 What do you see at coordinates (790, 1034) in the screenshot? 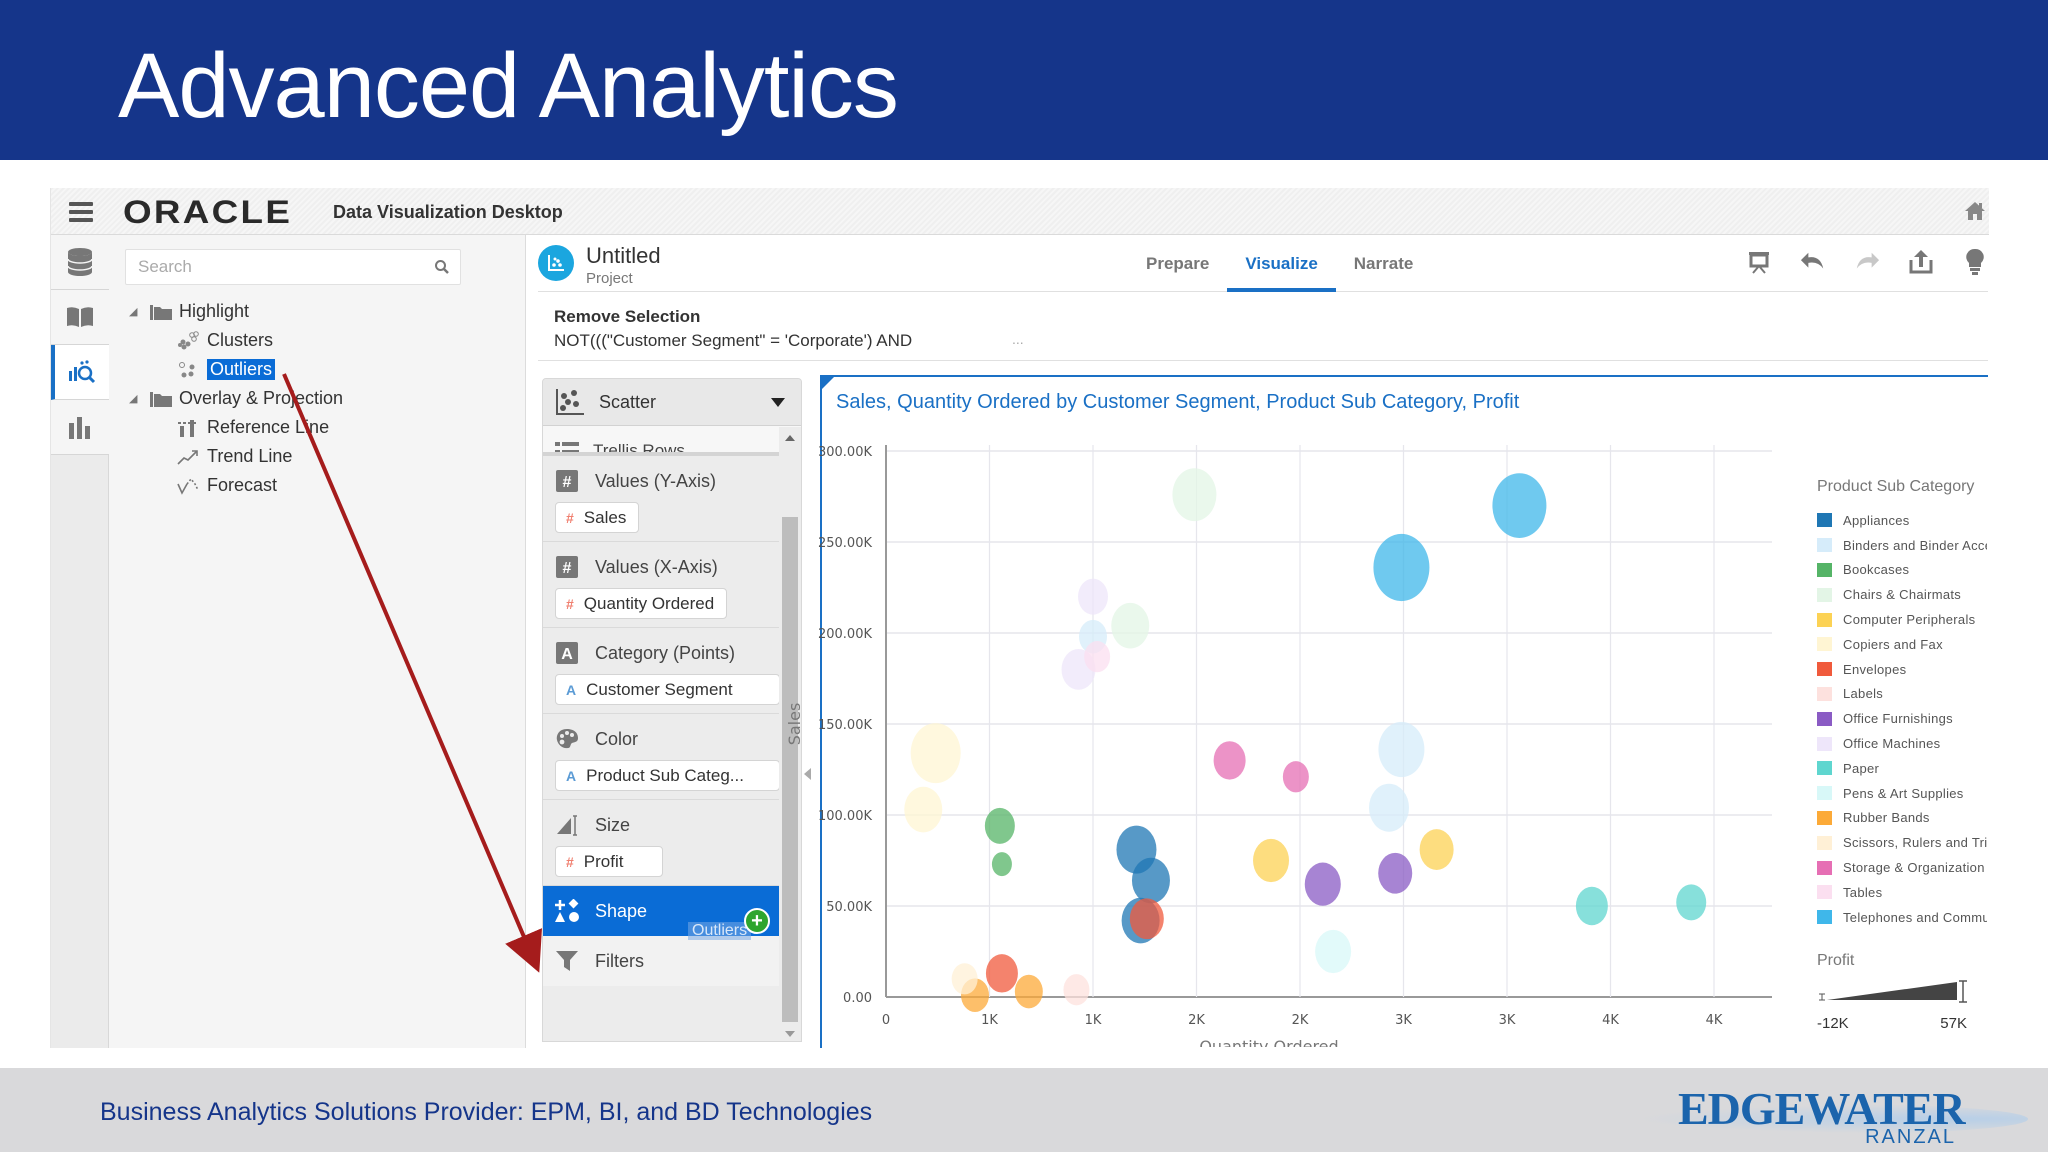
I see `scroll-down-icon` at bounding box center [790, 1034].